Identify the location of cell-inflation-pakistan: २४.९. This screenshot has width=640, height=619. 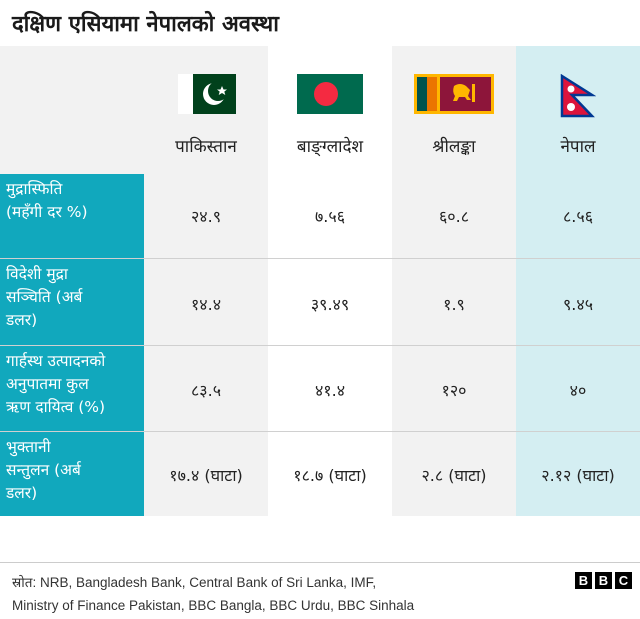
(206, 216).